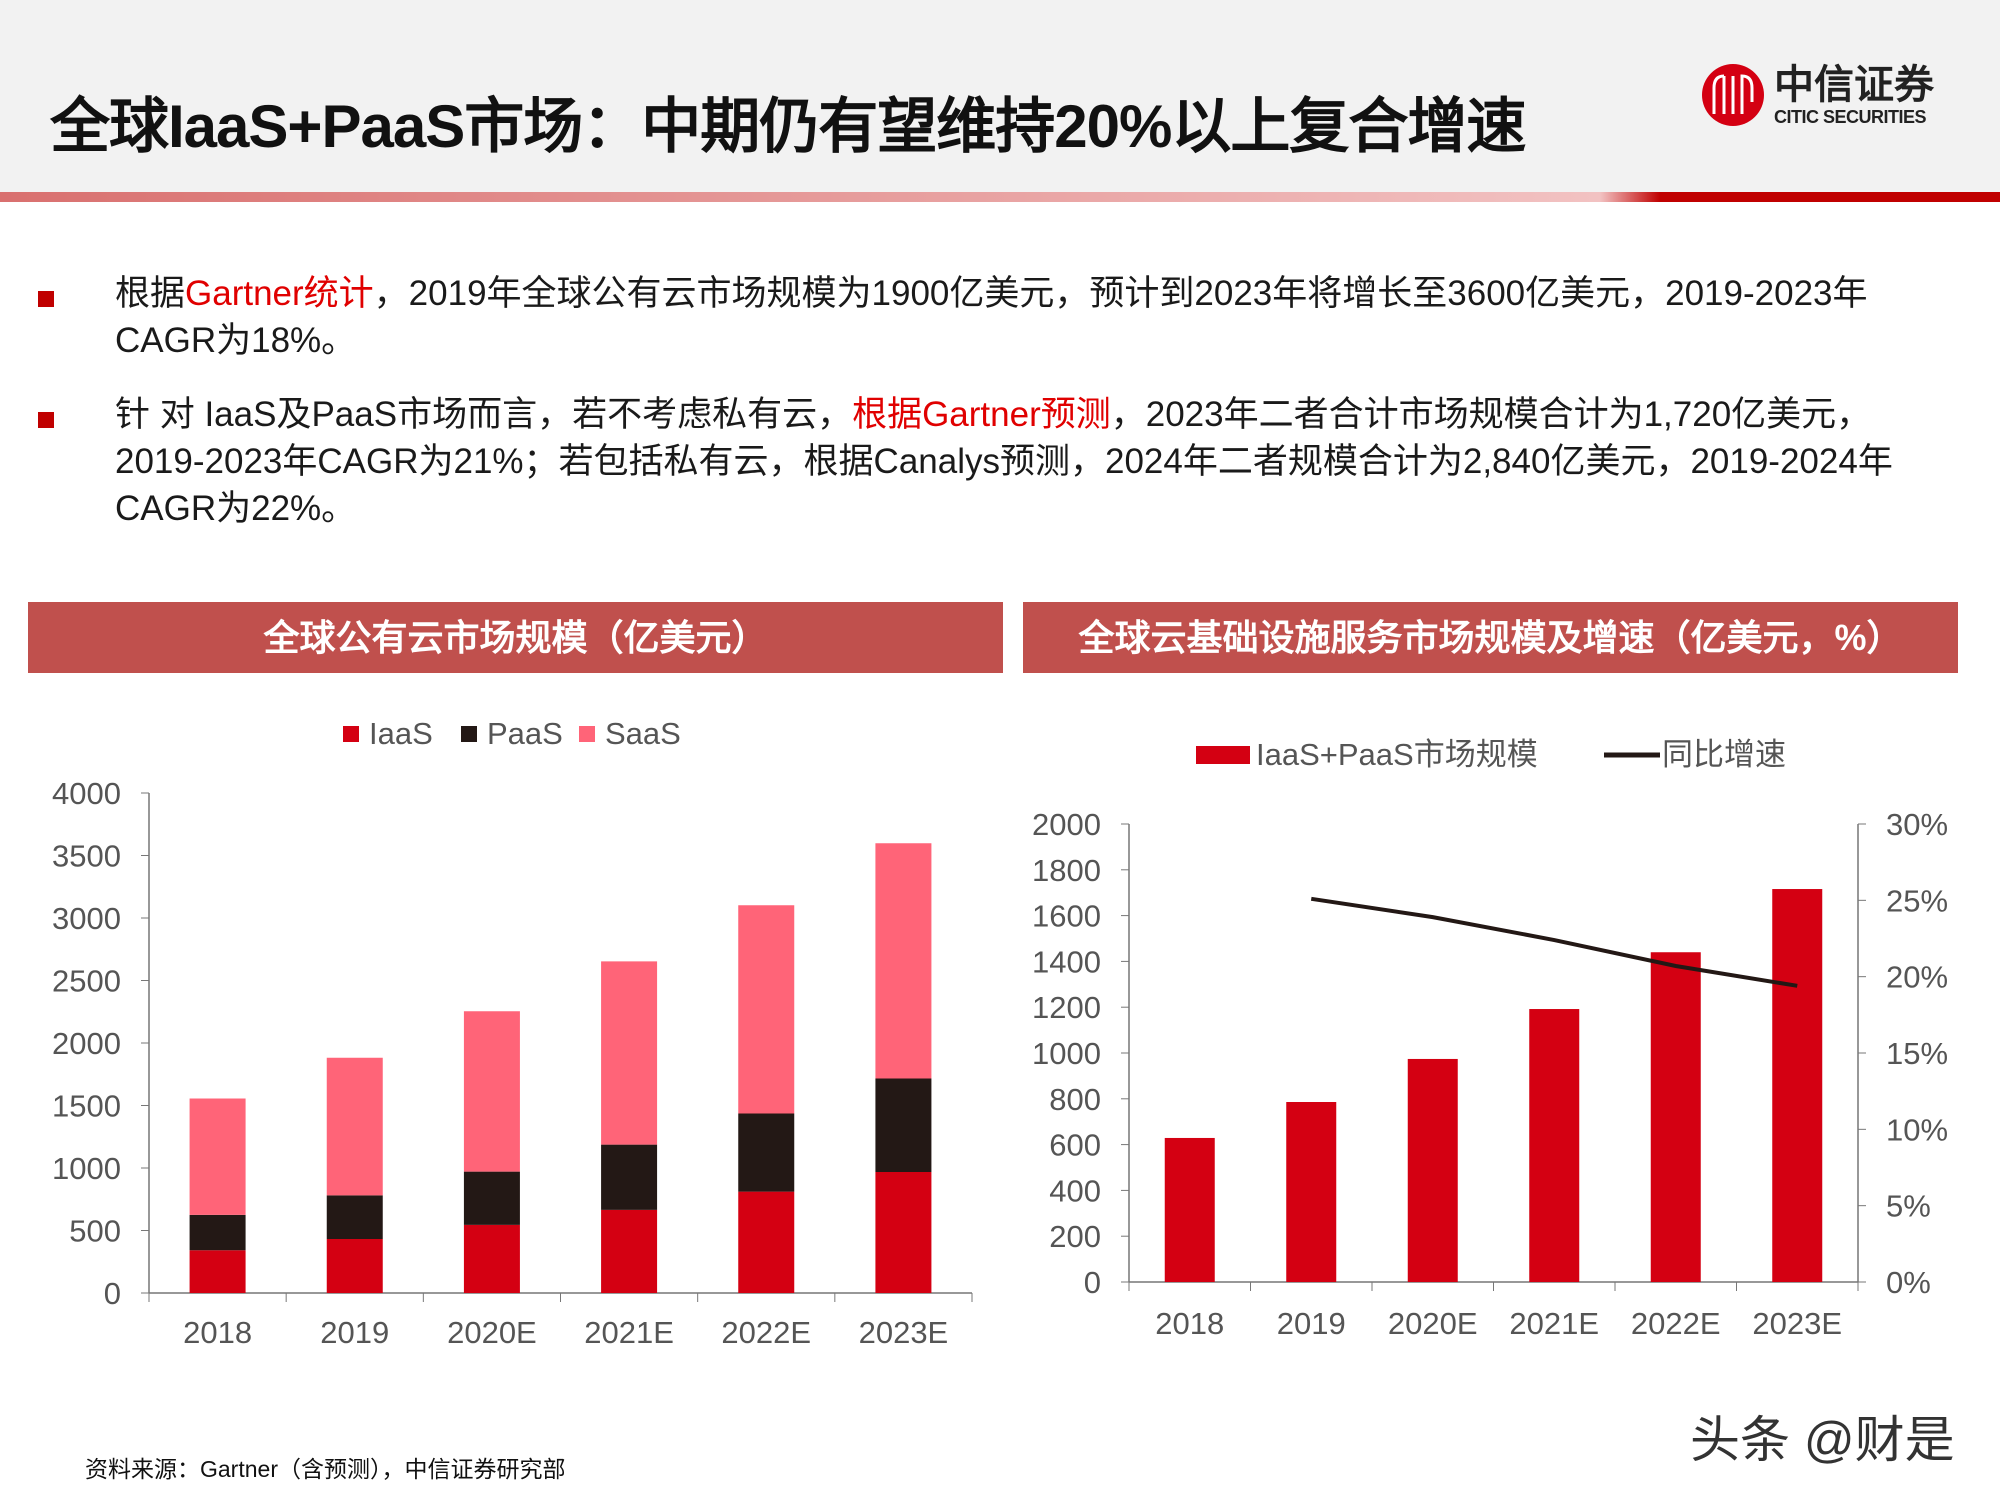 The image size is (2000, 1500). What do you see at coordinates (86, 1106) in the screenshot?
I see `y-tick-label: 1500` at bounding box center [86, 1106].